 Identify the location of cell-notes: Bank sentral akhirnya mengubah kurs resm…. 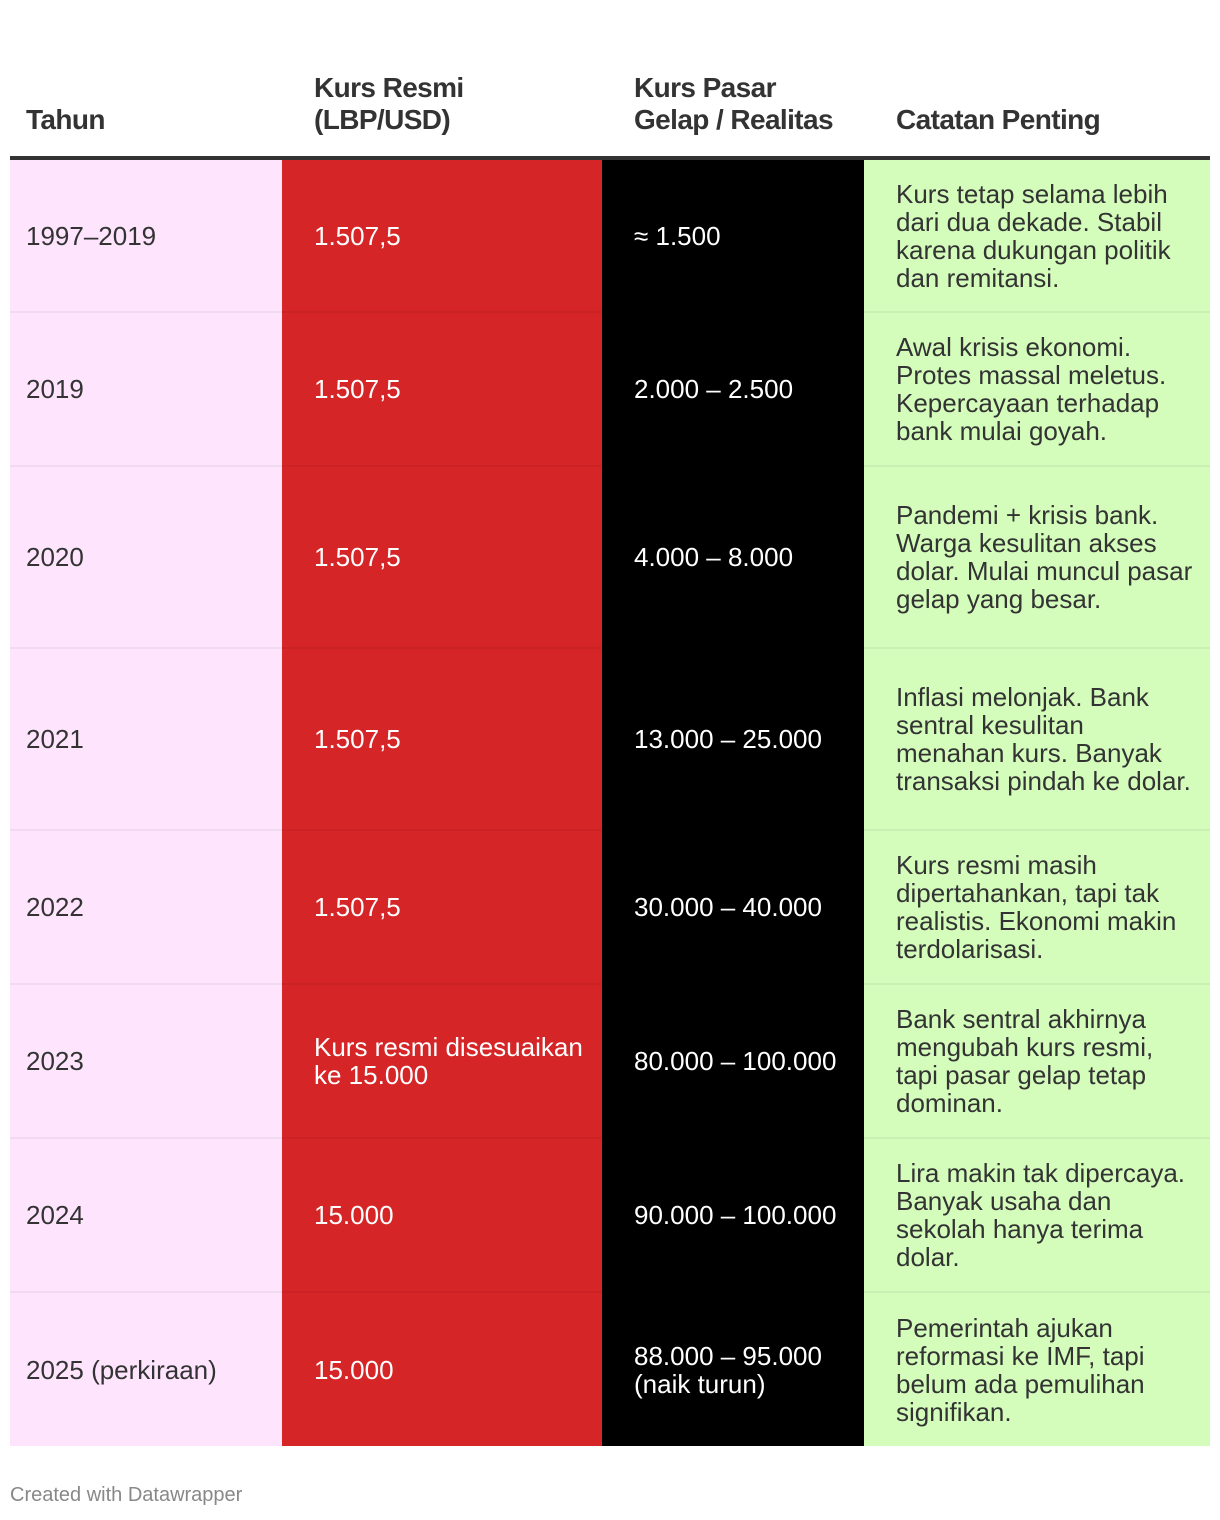
(1037, 1061).